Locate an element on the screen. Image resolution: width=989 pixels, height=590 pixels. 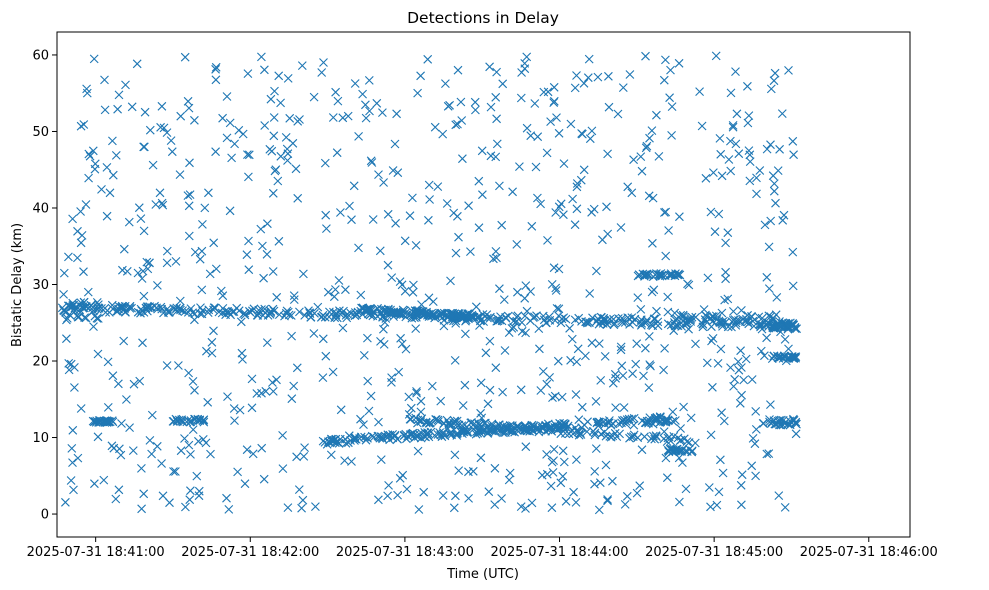
x-axis-label: Time (UTC) is located at coordinates (482, 574).